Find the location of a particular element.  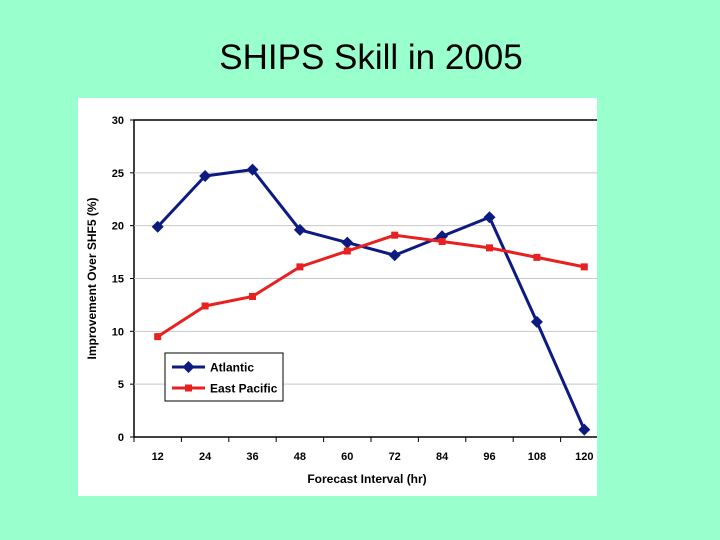

y-tick-label: 10 is located at coordinates (118, 332).